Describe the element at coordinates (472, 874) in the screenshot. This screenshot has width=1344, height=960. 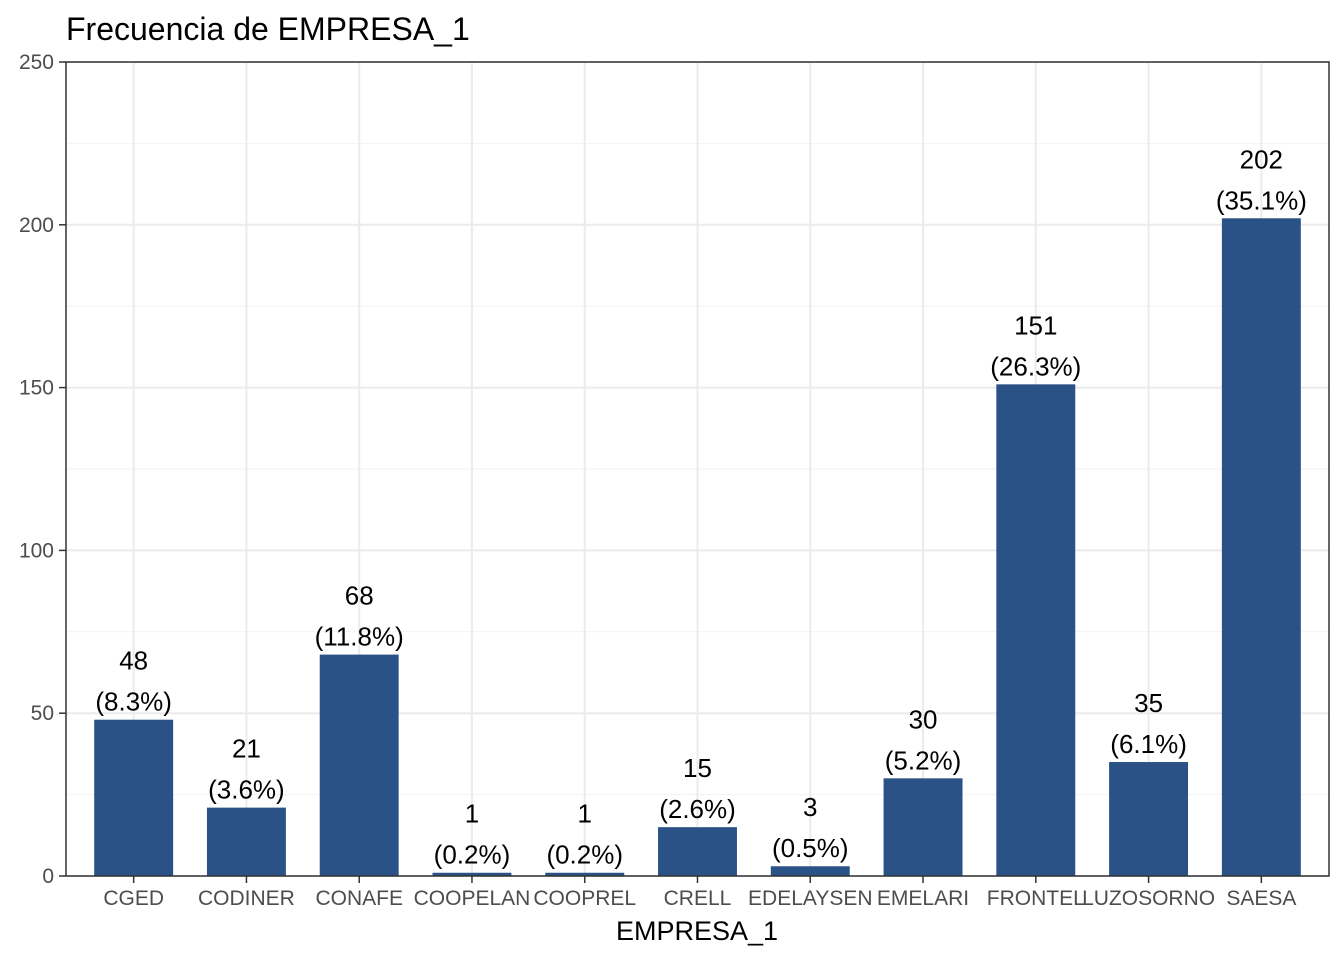
I see `bar-coopelan` at that location.